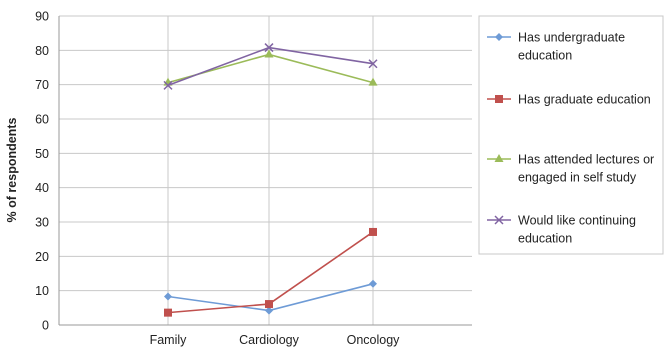 This screenshot has width=667, height=348. What do you see at coordinates (42, 120) in the screenshot?
I see `y-tick-label: 60` at bounding box center [42, 120].